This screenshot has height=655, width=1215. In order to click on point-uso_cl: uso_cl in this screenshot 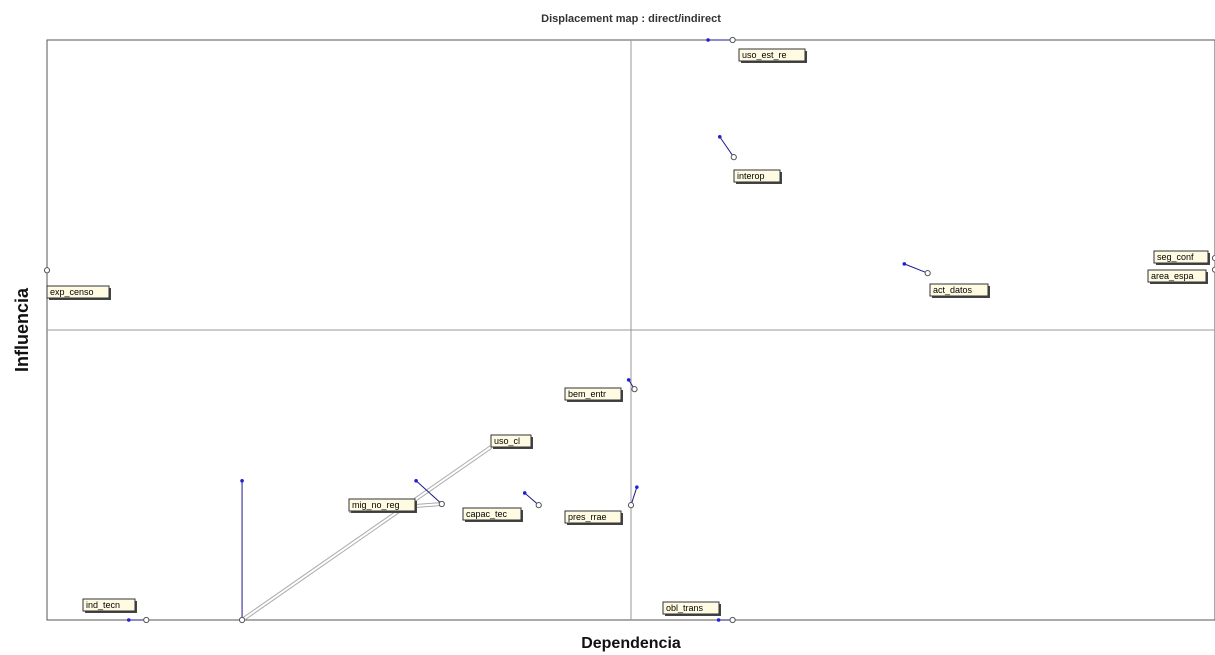, I will do `click(385, 529)`.